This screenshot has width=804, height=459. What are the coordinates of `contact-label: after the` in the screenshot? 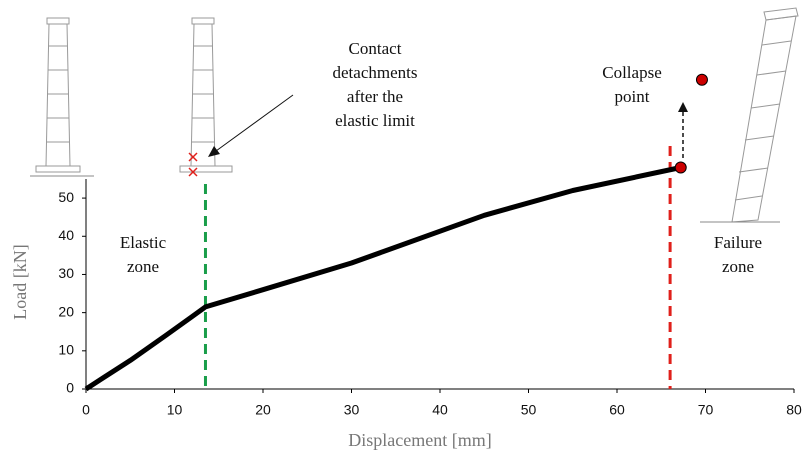 It's located at (375, 96).